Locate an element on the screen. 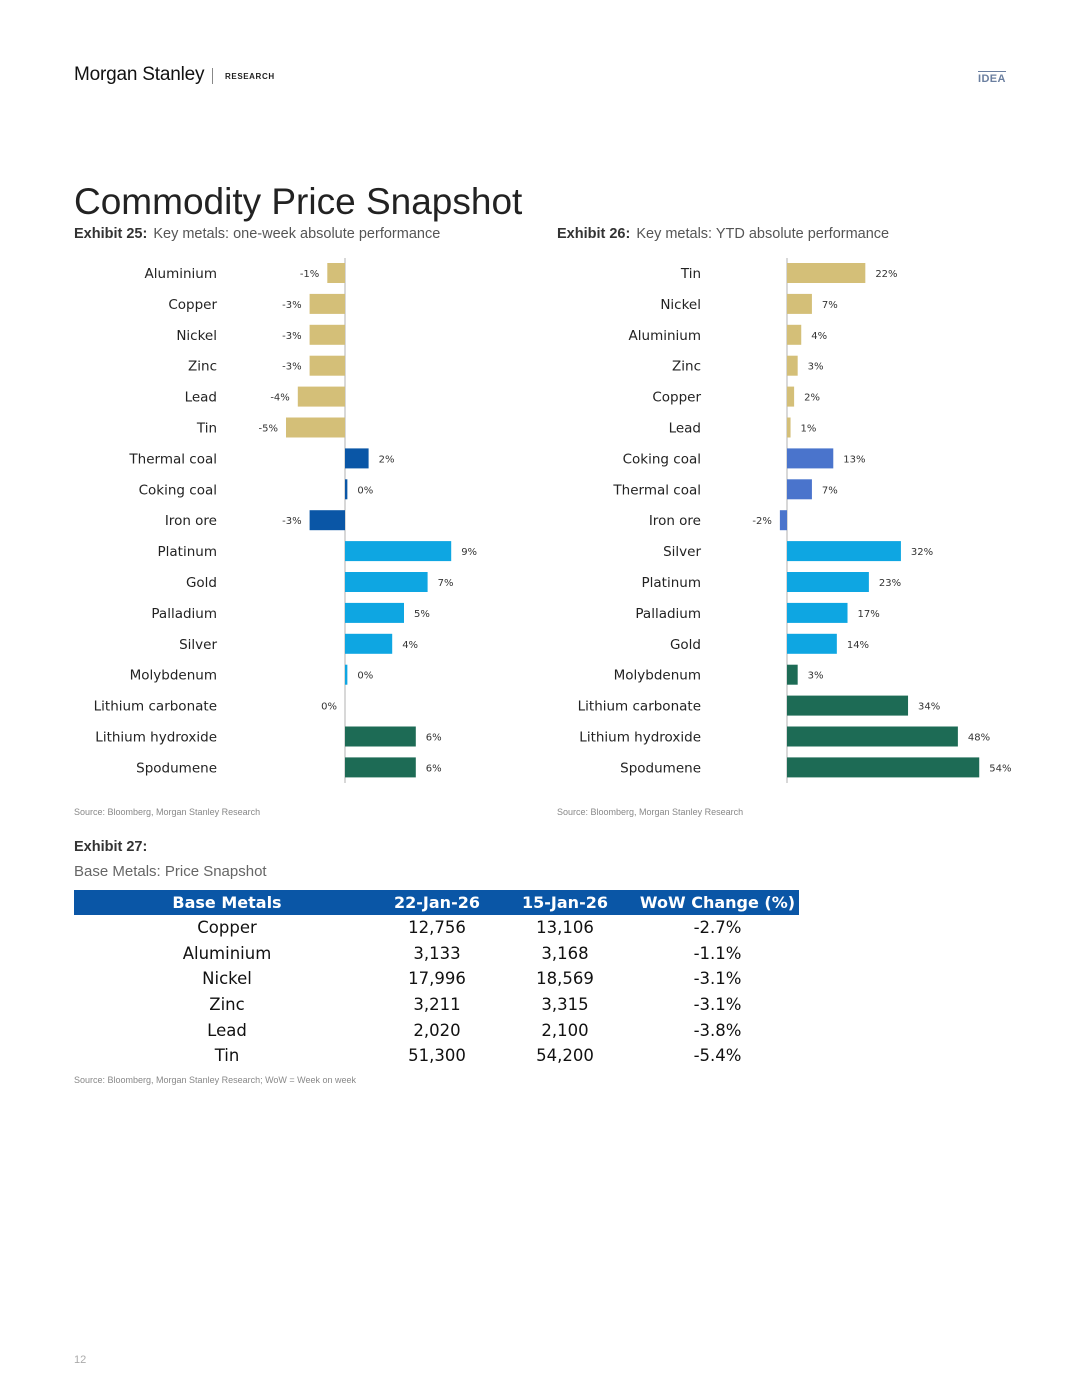 This screenshot has width=1080, height=1397. table-row: Lead 2,020 2,100 -3.8% is located at coordinates (436, 1030).